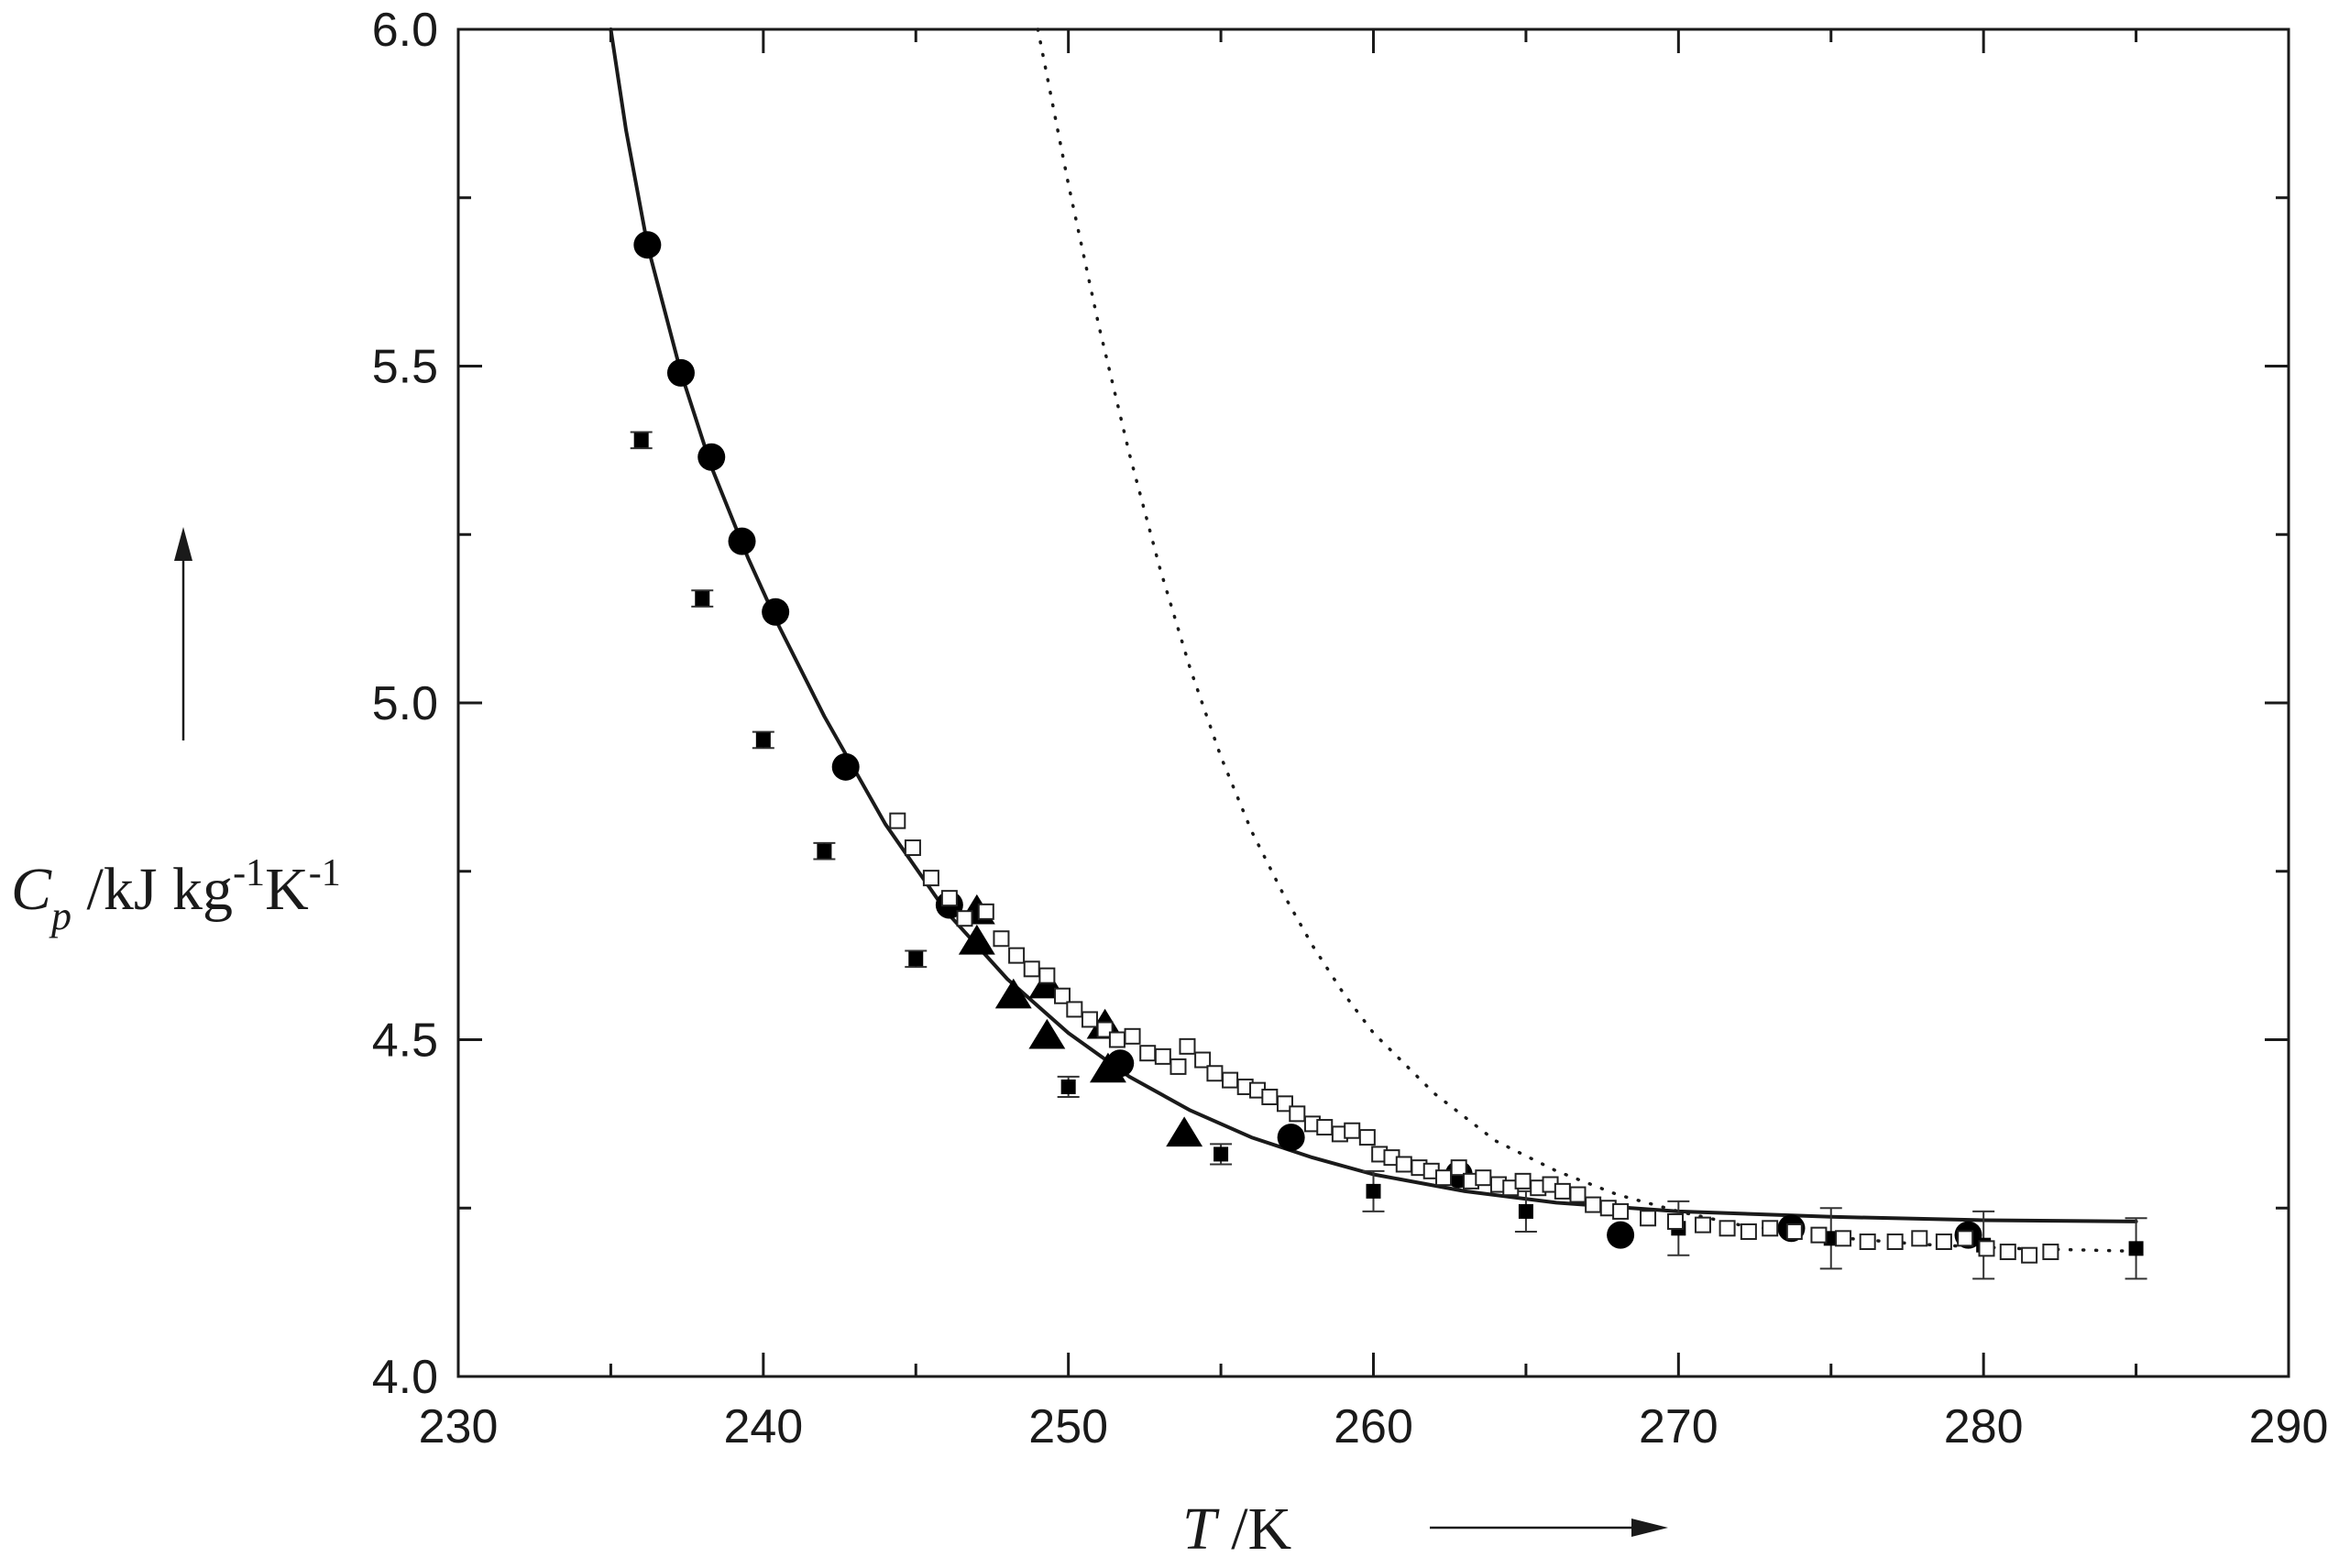 The image size is (2339, 1568). Describe the element at coordinates (1649, 1528) in the screenshot. I see `x-arrow-head` at that location.